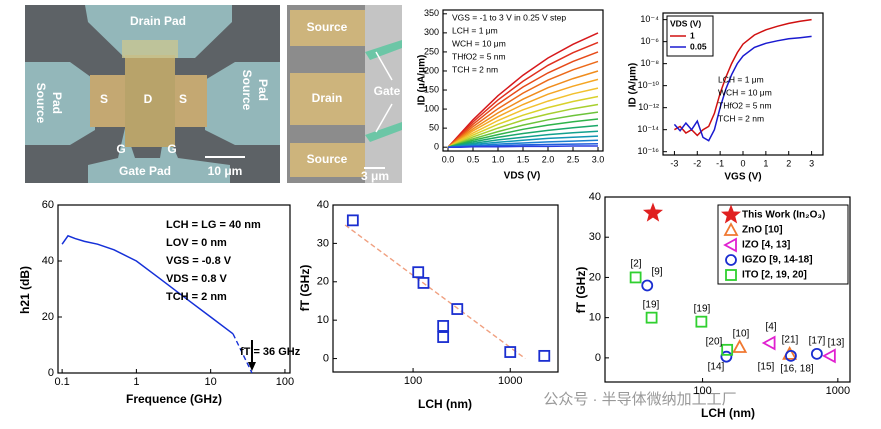 The image size is (881, 429). What do you see at coordinates (783, 215) in the screenshot?
I see `legend-label: This Work (In₂O₃)` at bounding box center [783, 215].